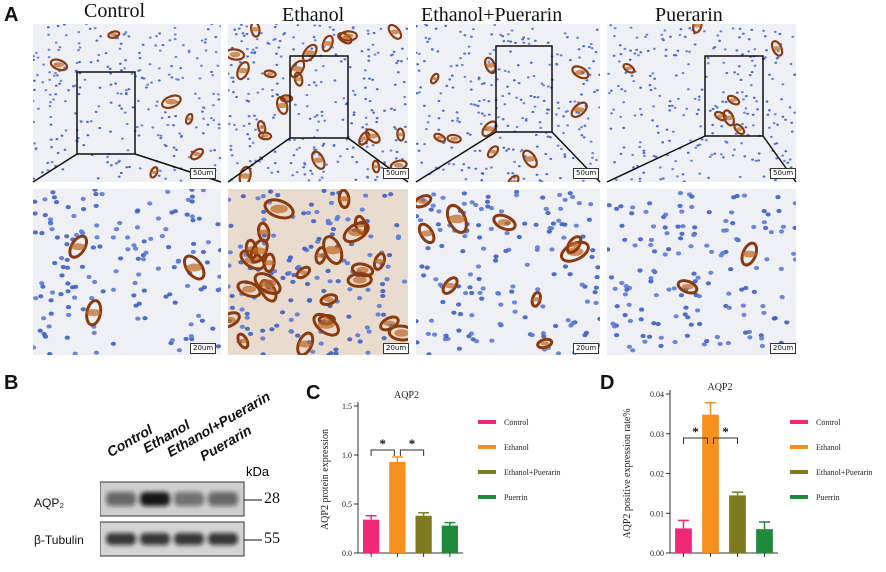 This screenshot has height=572, width=886. I want to click on panel-d-letter: D, so click(607, 383).